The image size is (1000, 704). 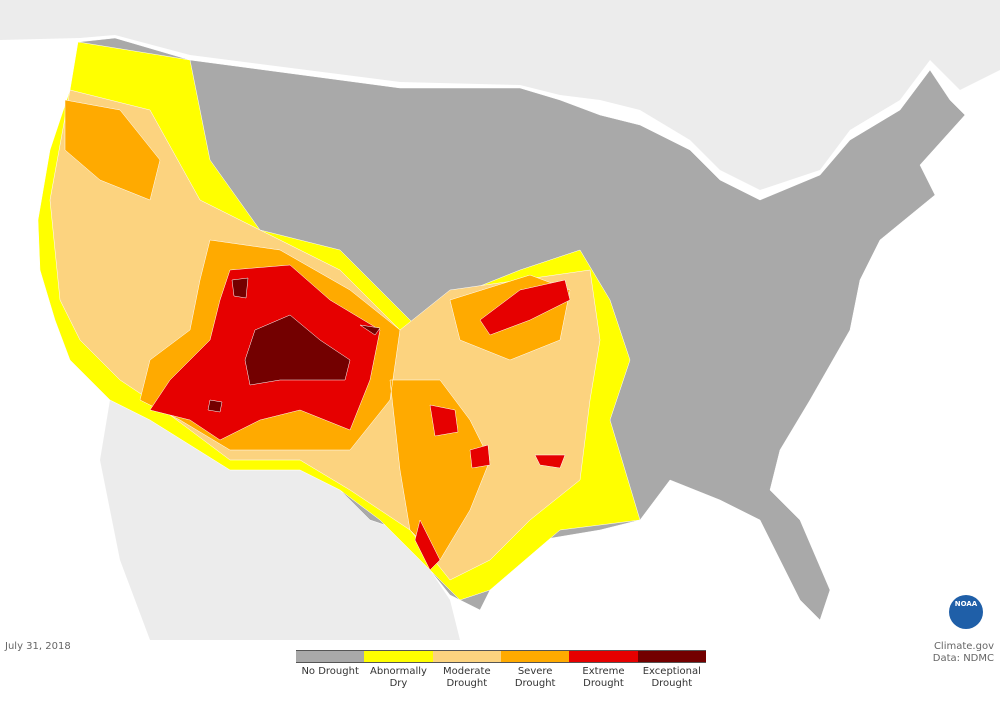 I want to click on legend-label: Severe Drought, so click(x=535, y=677).